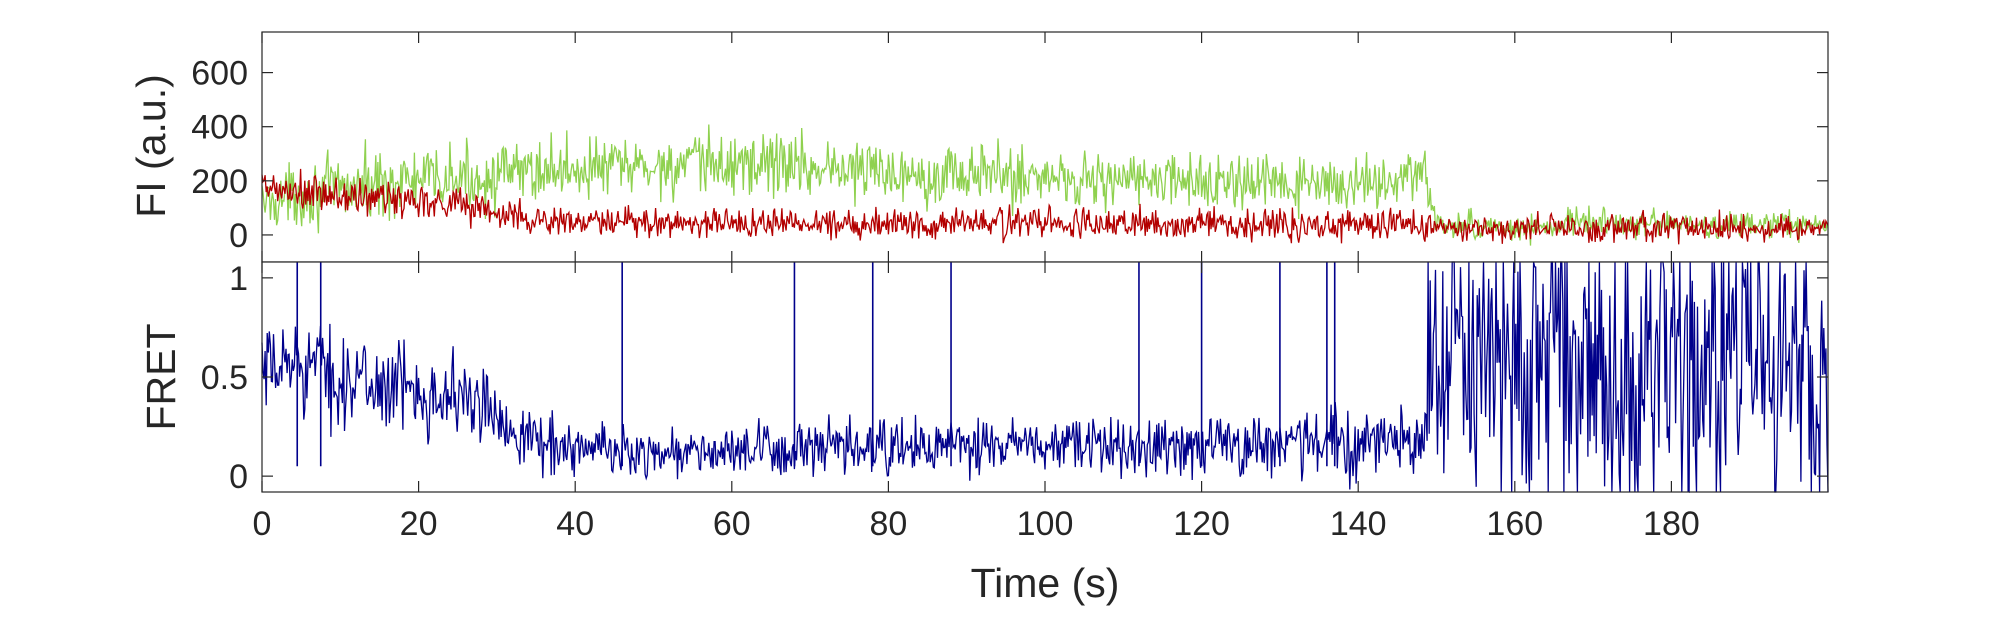 This screenshot has height=625, width=2005. I want to click on time-axis-label: Time (s), so click(1045, 583).